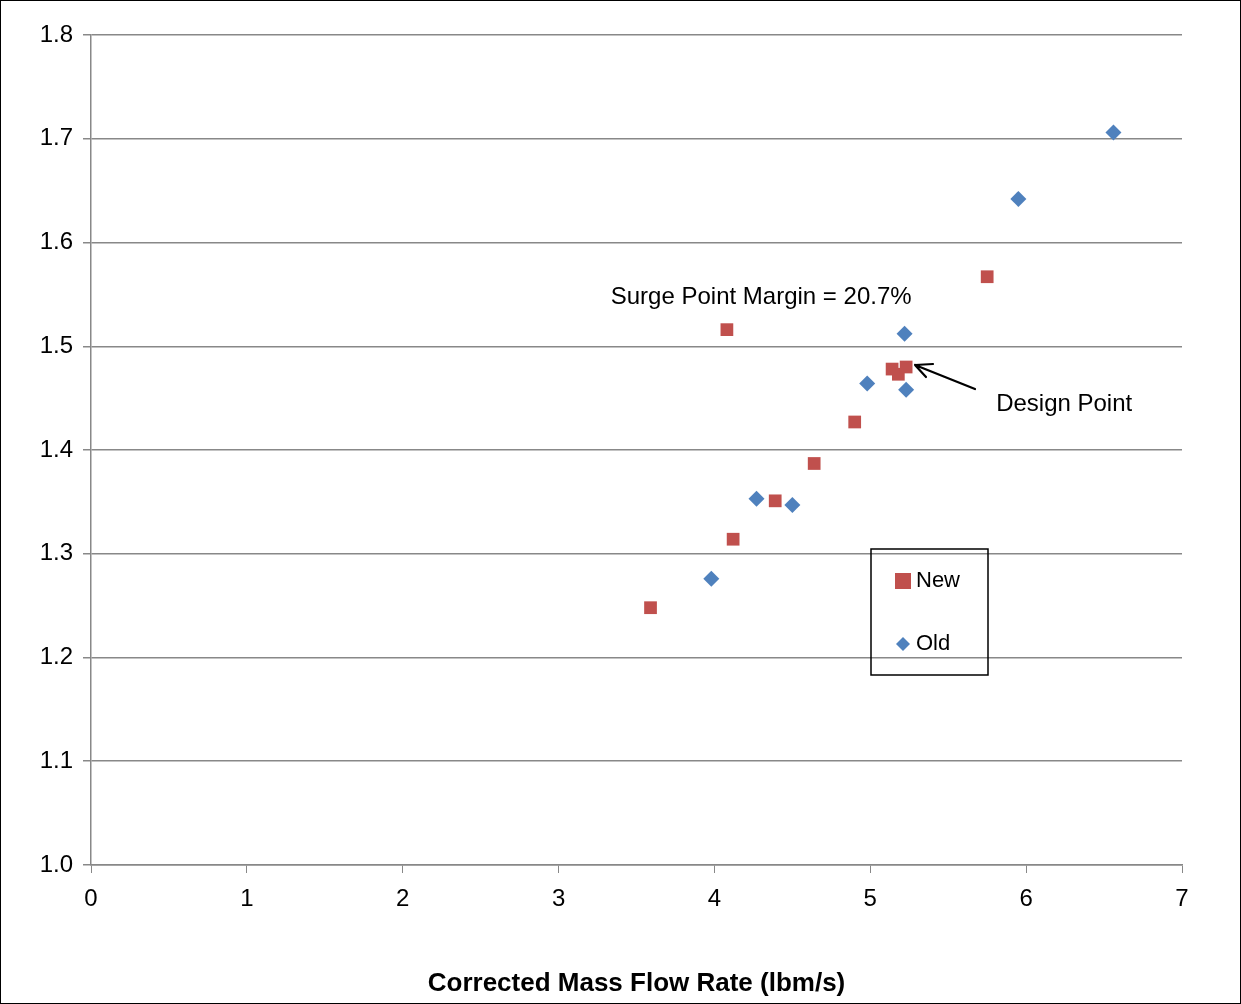 This screenshot has width=1241, height=1004. I want to click on x-tick-label: 7, so click(1182, 898).